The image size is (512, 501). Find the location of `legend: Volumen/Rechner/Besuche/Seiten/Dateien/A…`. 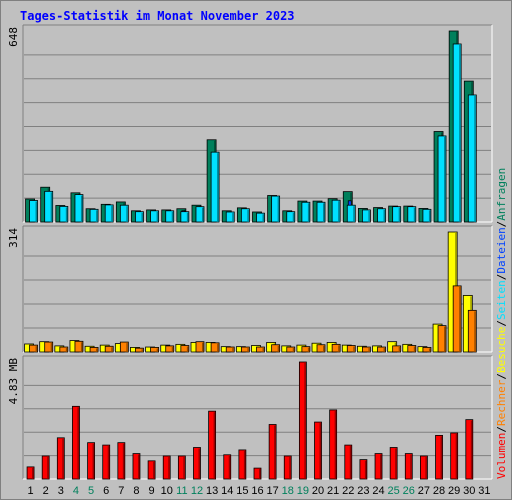

legend: Volumen/Rechner/Besuche/Seiten/Dateien/A… is located at coordinates (501, 323).